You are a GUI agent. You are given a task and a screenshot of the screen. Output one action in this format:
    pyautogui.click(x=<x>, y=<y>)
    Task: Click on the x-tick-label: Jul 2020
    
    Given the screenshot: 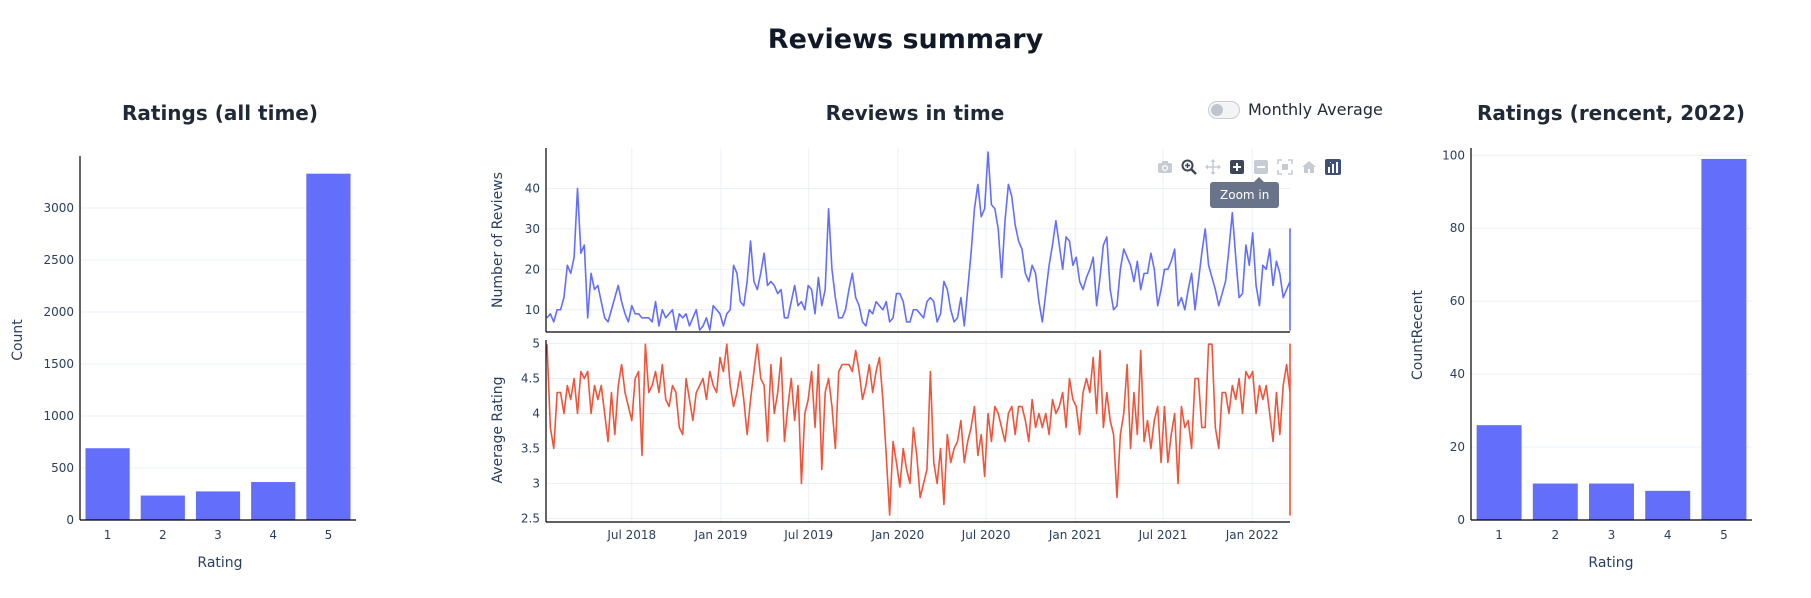 What is the action you would take?
    pyautogui.click(x=986, y=535)
    